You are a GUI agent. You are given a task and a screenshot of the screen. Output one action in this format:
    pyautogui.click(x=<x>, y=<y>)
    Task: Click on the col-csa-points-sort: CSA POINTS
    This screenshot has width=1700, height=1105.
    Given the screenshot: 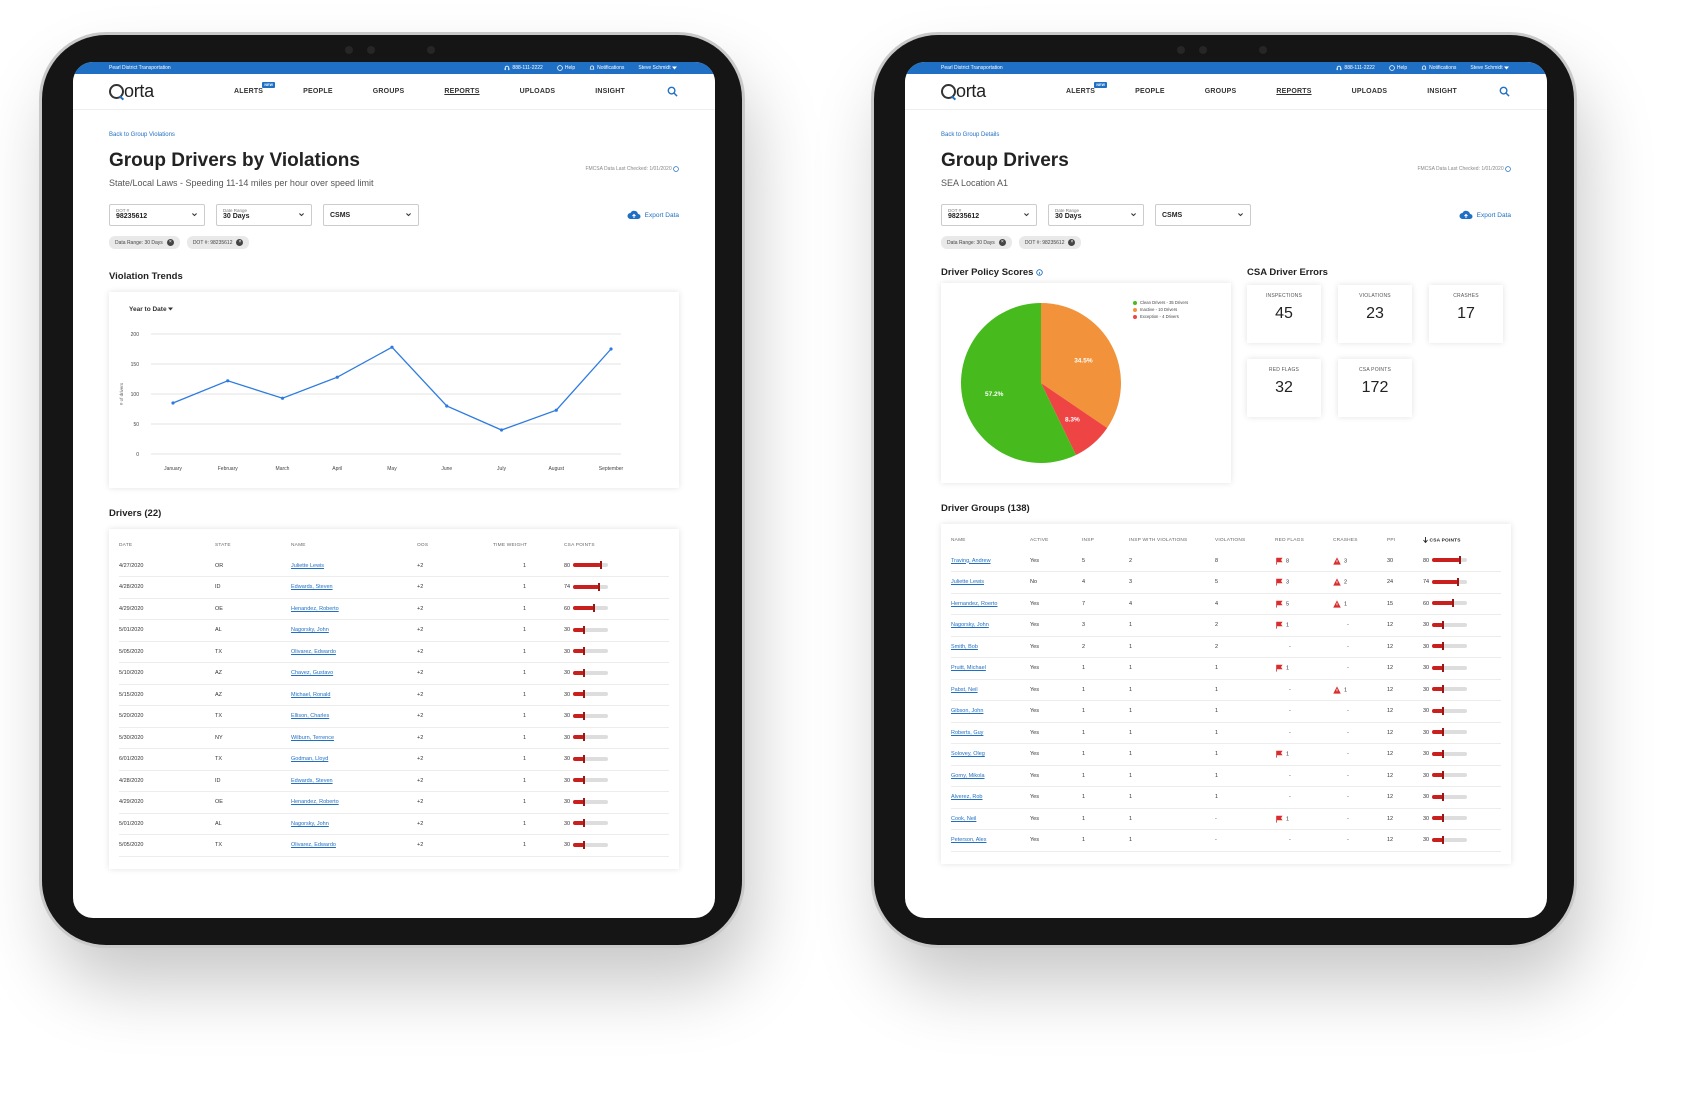 What is the action you would take?
    pyautogui.click(x=1462, y=540)
    